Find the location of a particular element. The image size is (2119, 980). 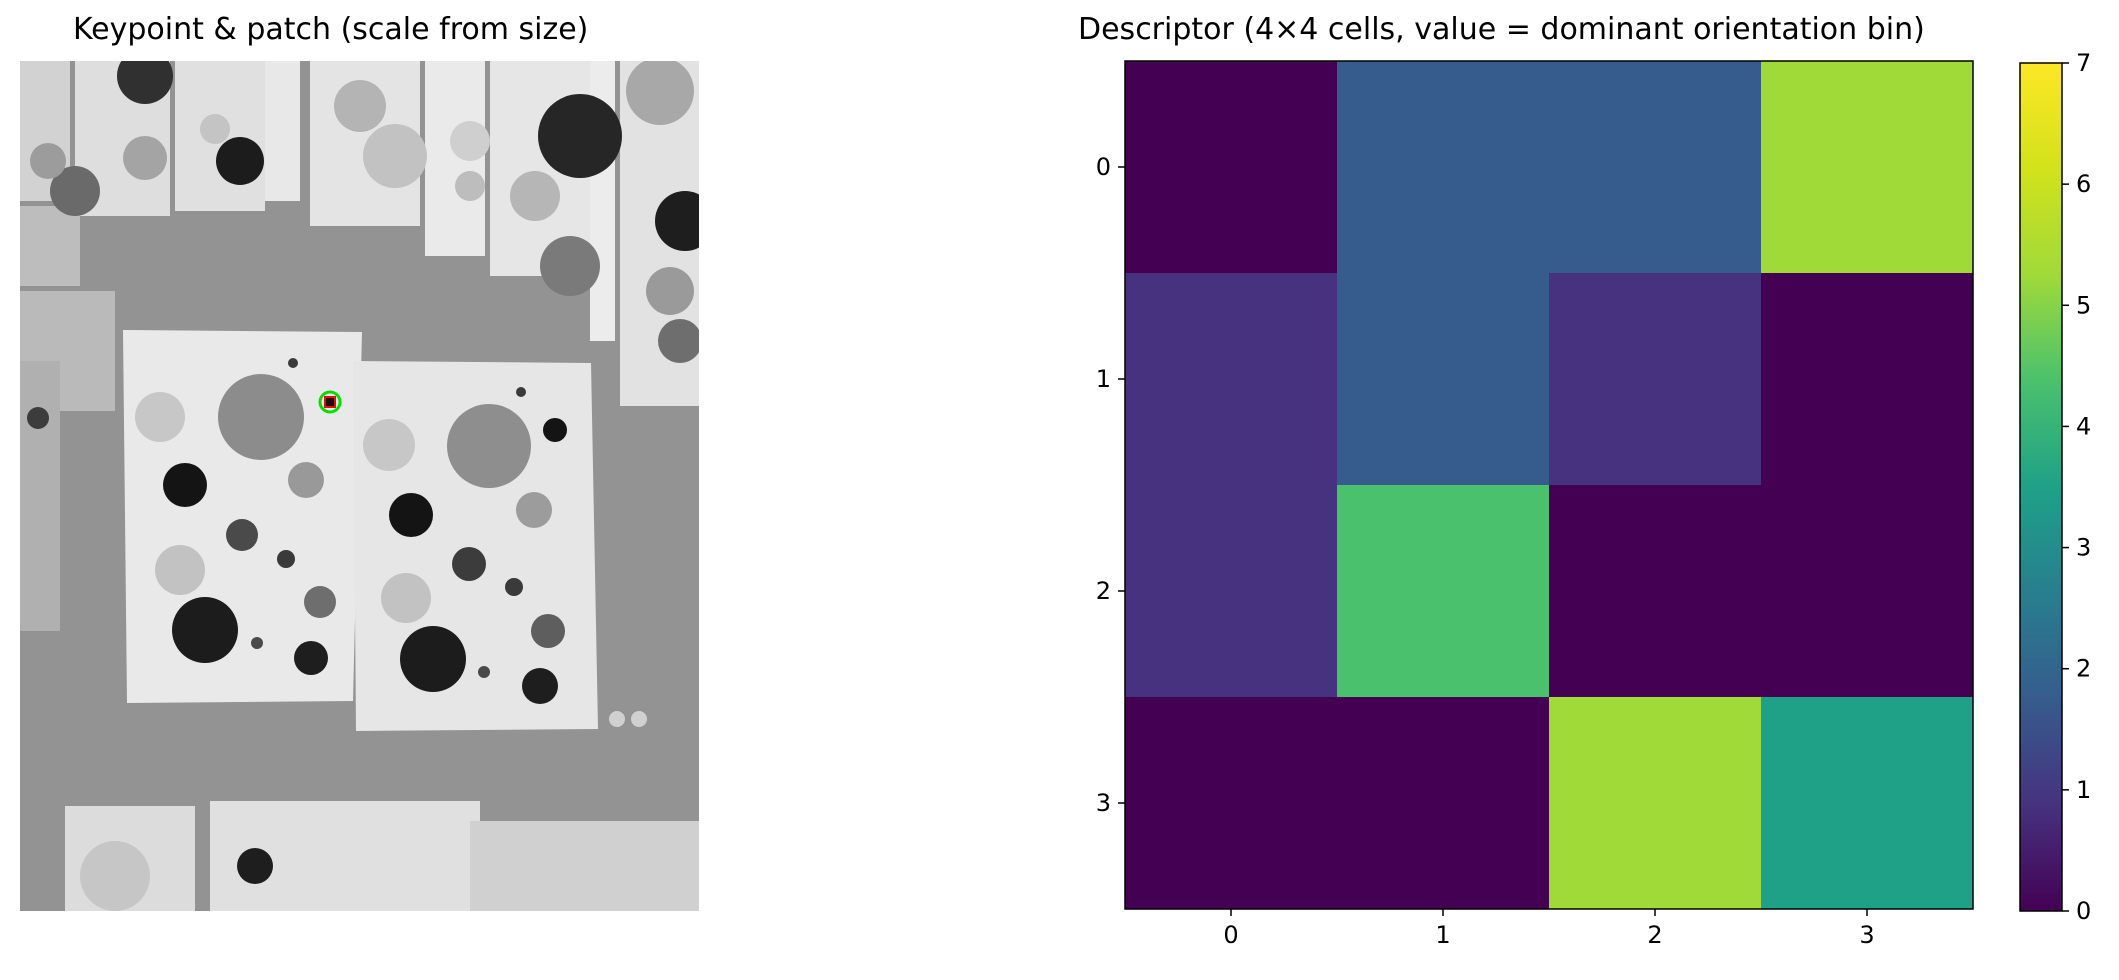

keypoint-marker is located at coordinates (330, 402).